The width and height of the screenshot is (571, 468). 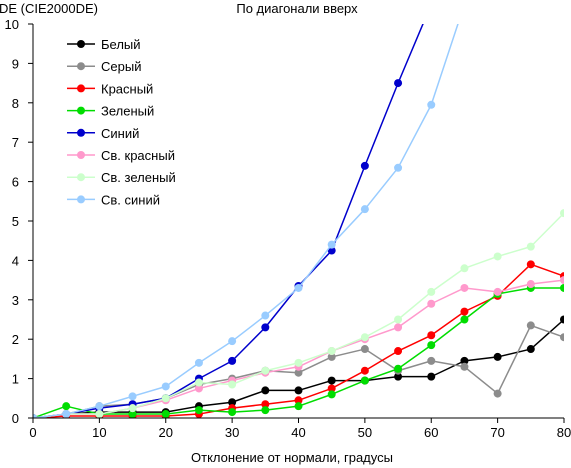 What do you see at coordinates (120, 133) in the screenshot?
I see `legend-label: Синий` at bounding box center [120, 133].